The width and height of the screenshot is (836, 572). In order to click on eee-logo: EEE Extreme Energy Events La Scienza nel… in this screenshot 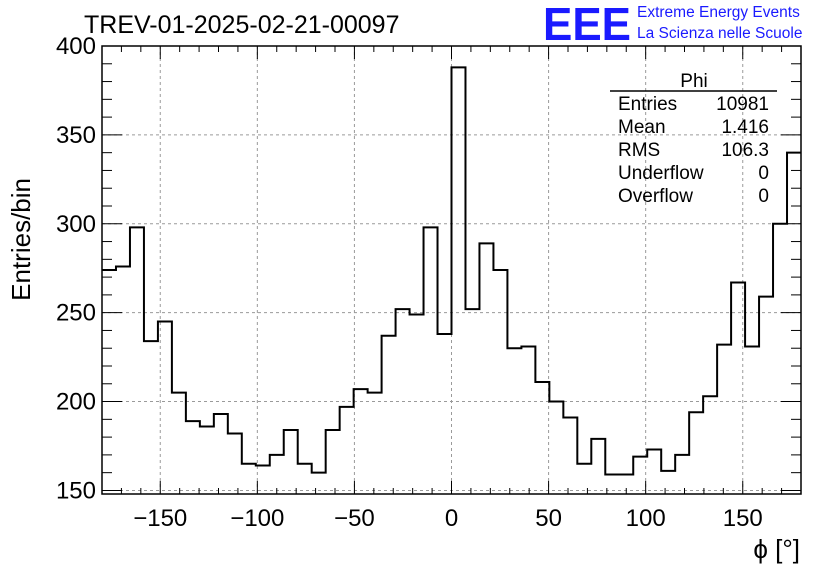, I will do `click(672, 25)`.